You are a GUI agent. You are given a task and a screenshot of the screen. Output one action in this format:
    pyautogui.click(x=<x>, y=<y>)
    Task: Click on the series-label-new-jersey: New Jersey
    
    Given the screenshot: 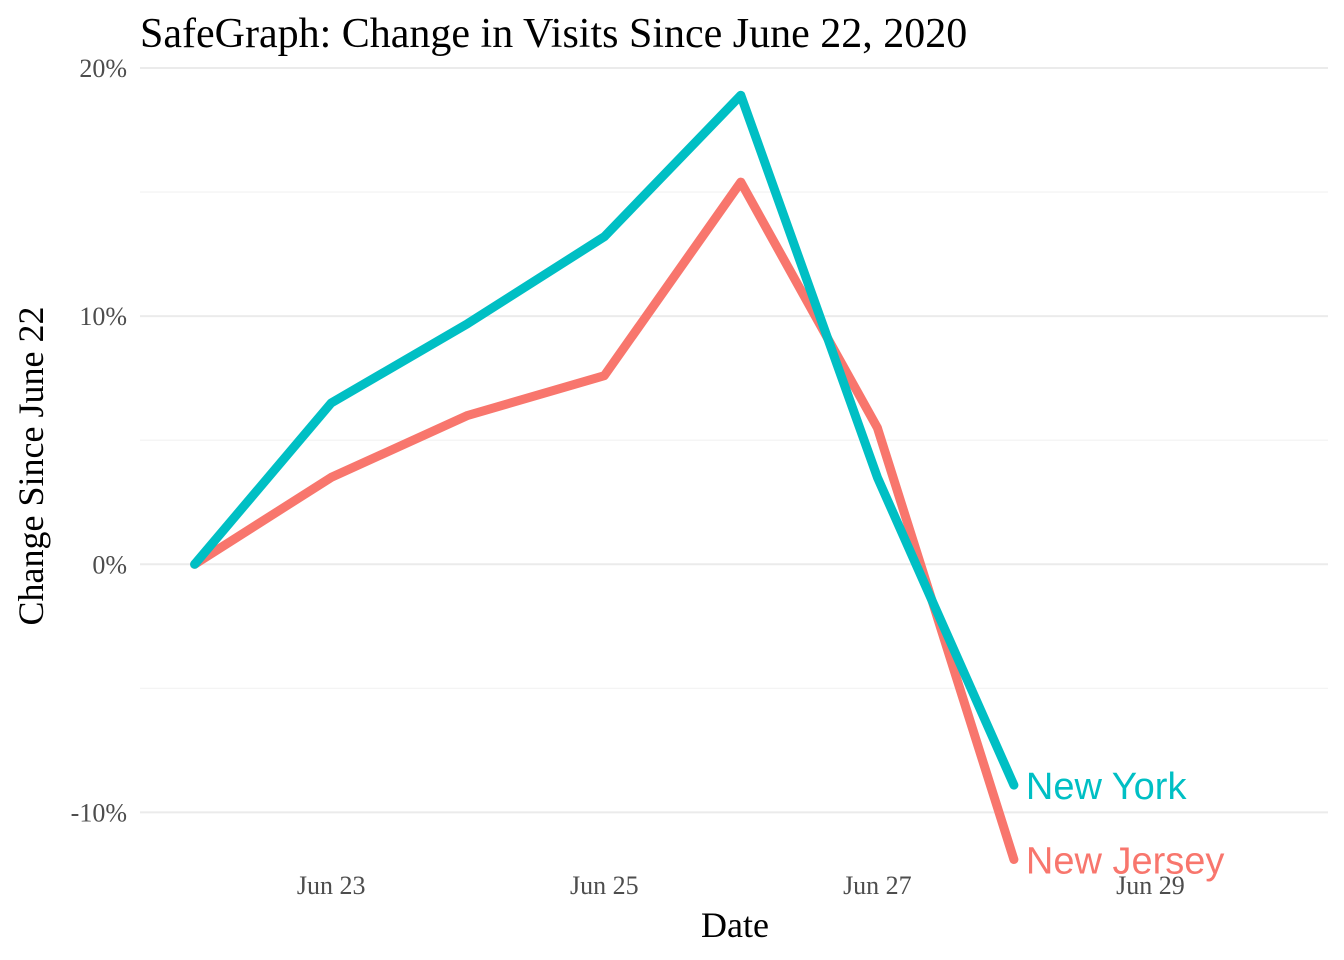 What is the action you would take?
    pyautogui.click(x=1125, y=862)
    